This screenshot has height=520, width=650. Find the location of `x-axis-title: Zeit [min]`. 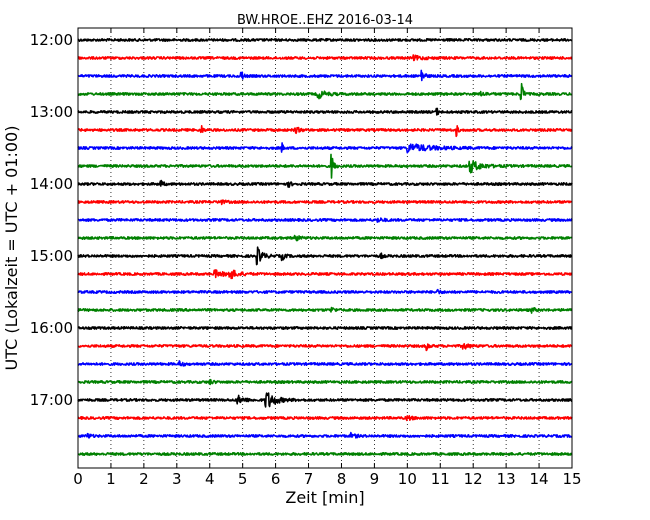

x-axis-title: Zeit [min] is located at coordinates (324, 497).